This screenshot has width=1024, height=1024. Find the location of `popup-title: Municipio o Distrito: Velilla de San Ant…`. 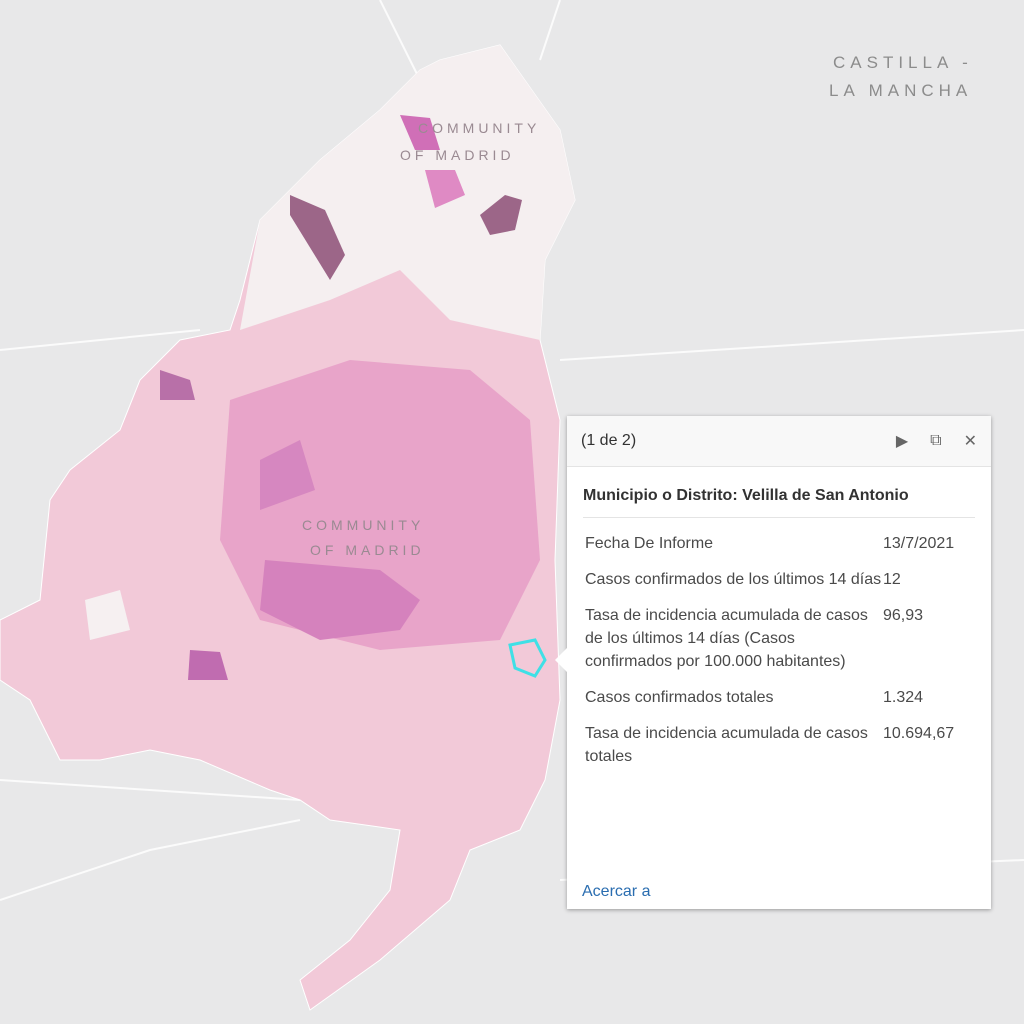

popup-title: Municipio o Distrito: Velilla de San Ant… is located at coordinates (779, 502).